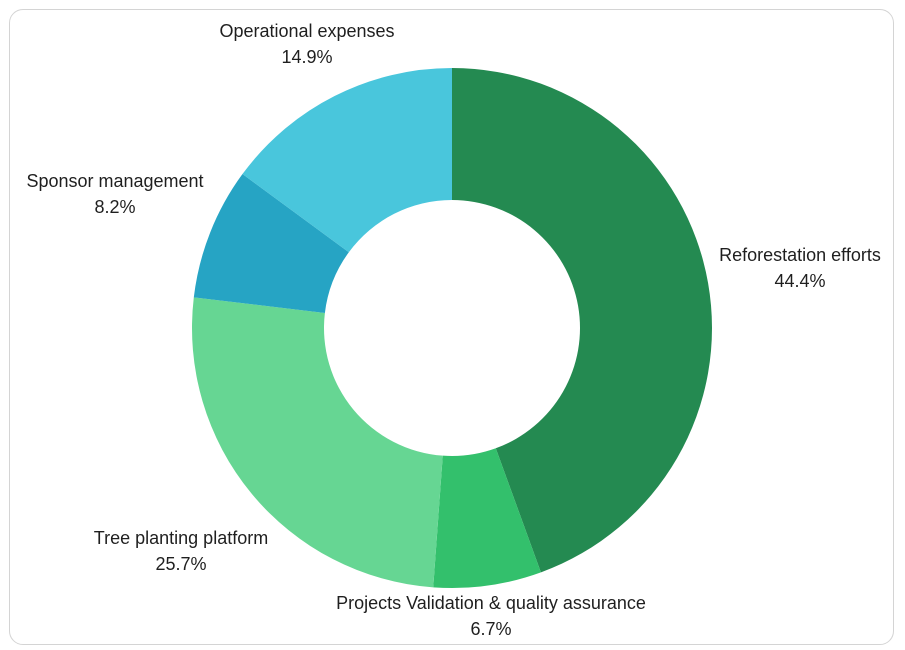 This screenshot has height=650, width=905. Describe the element at coordinates (180, 564) in the screenshot. I see `slice-value-label: 25.7%` at that location.